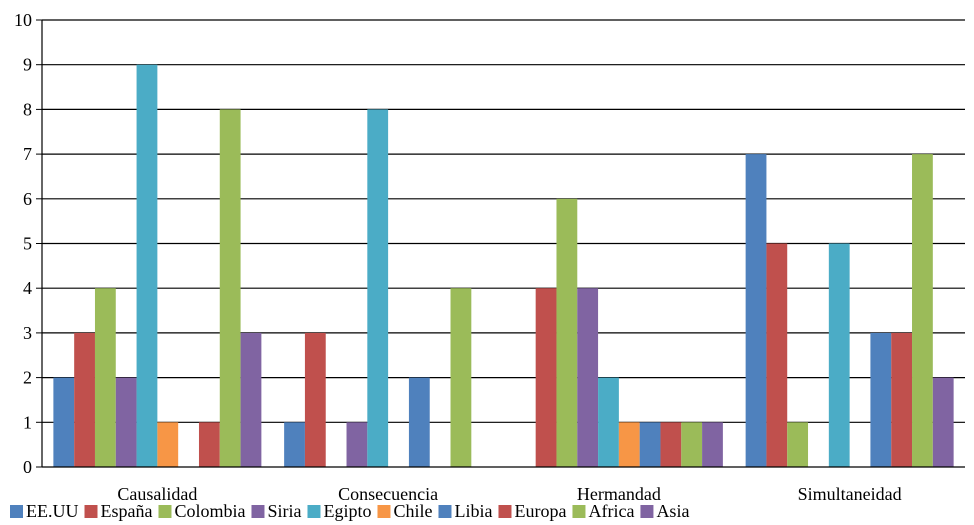 The height and width of the screenshot is (525, 974). Describe the element at coordinates (27, 154) in the screenshot. I see `y-tick-label: 7` at that location.